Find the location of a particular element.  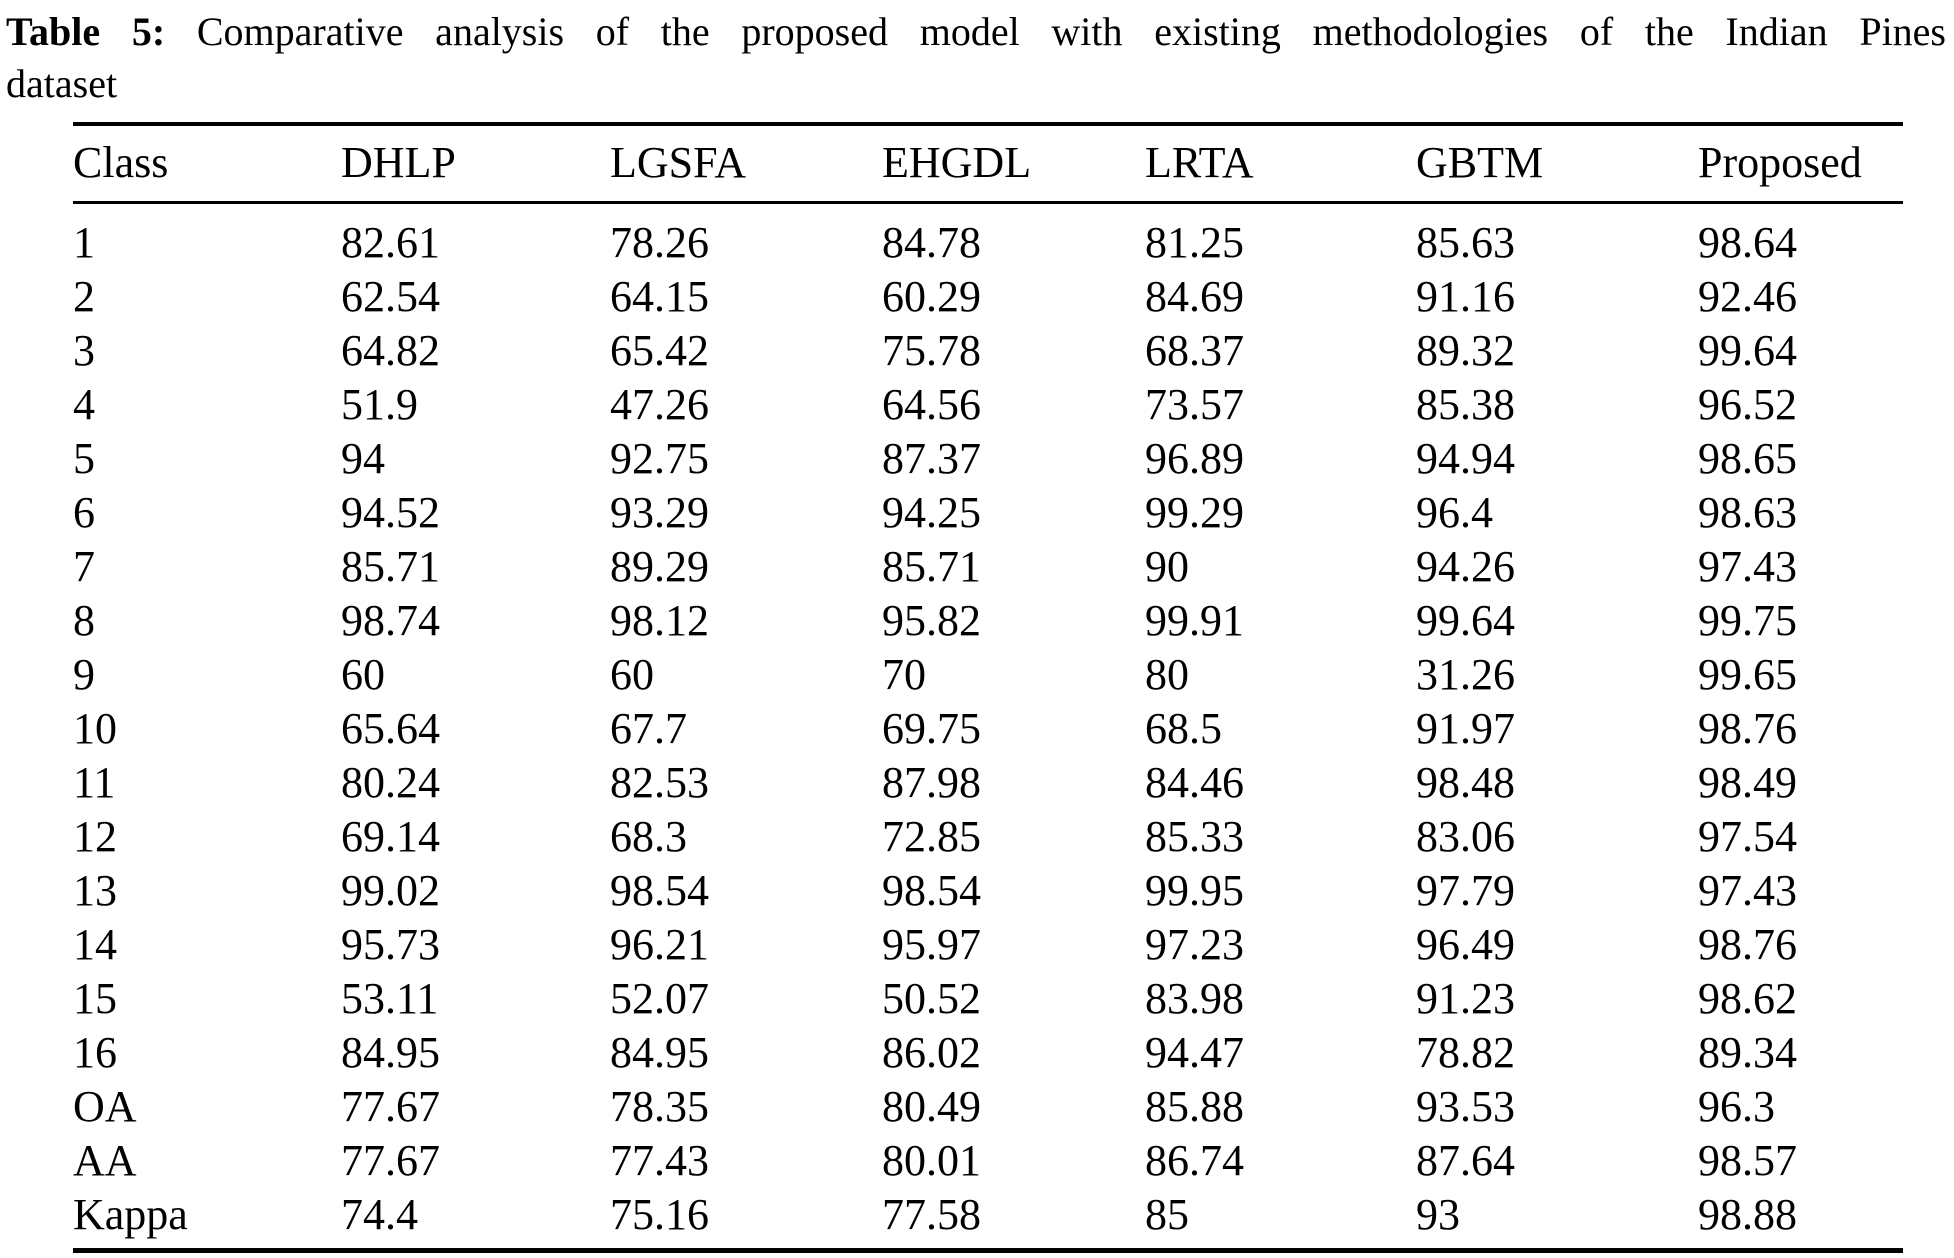

value-cell: 65.64 is located at coordinates (390, 728).